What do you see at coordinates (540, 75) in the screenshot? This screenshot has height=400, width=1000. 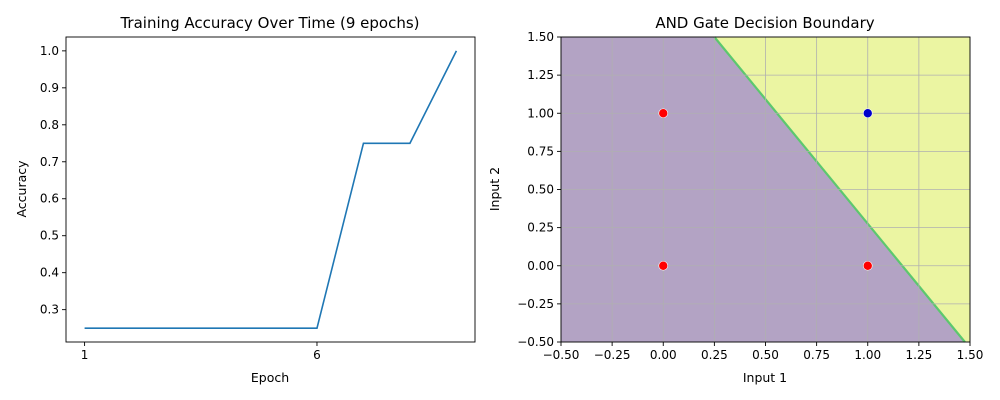 I see `decision-y-tick-label: 1.25` at bounding box center [540, 75].